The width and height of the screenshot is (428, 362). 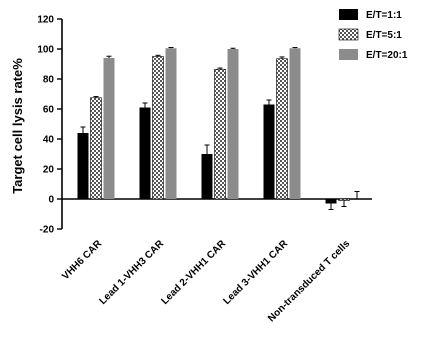 What do you see at coordinates (17, 126) in the screenshot?
I see `y-axis-title: Target cell lysis rate%` at bounding box center [17, 126].